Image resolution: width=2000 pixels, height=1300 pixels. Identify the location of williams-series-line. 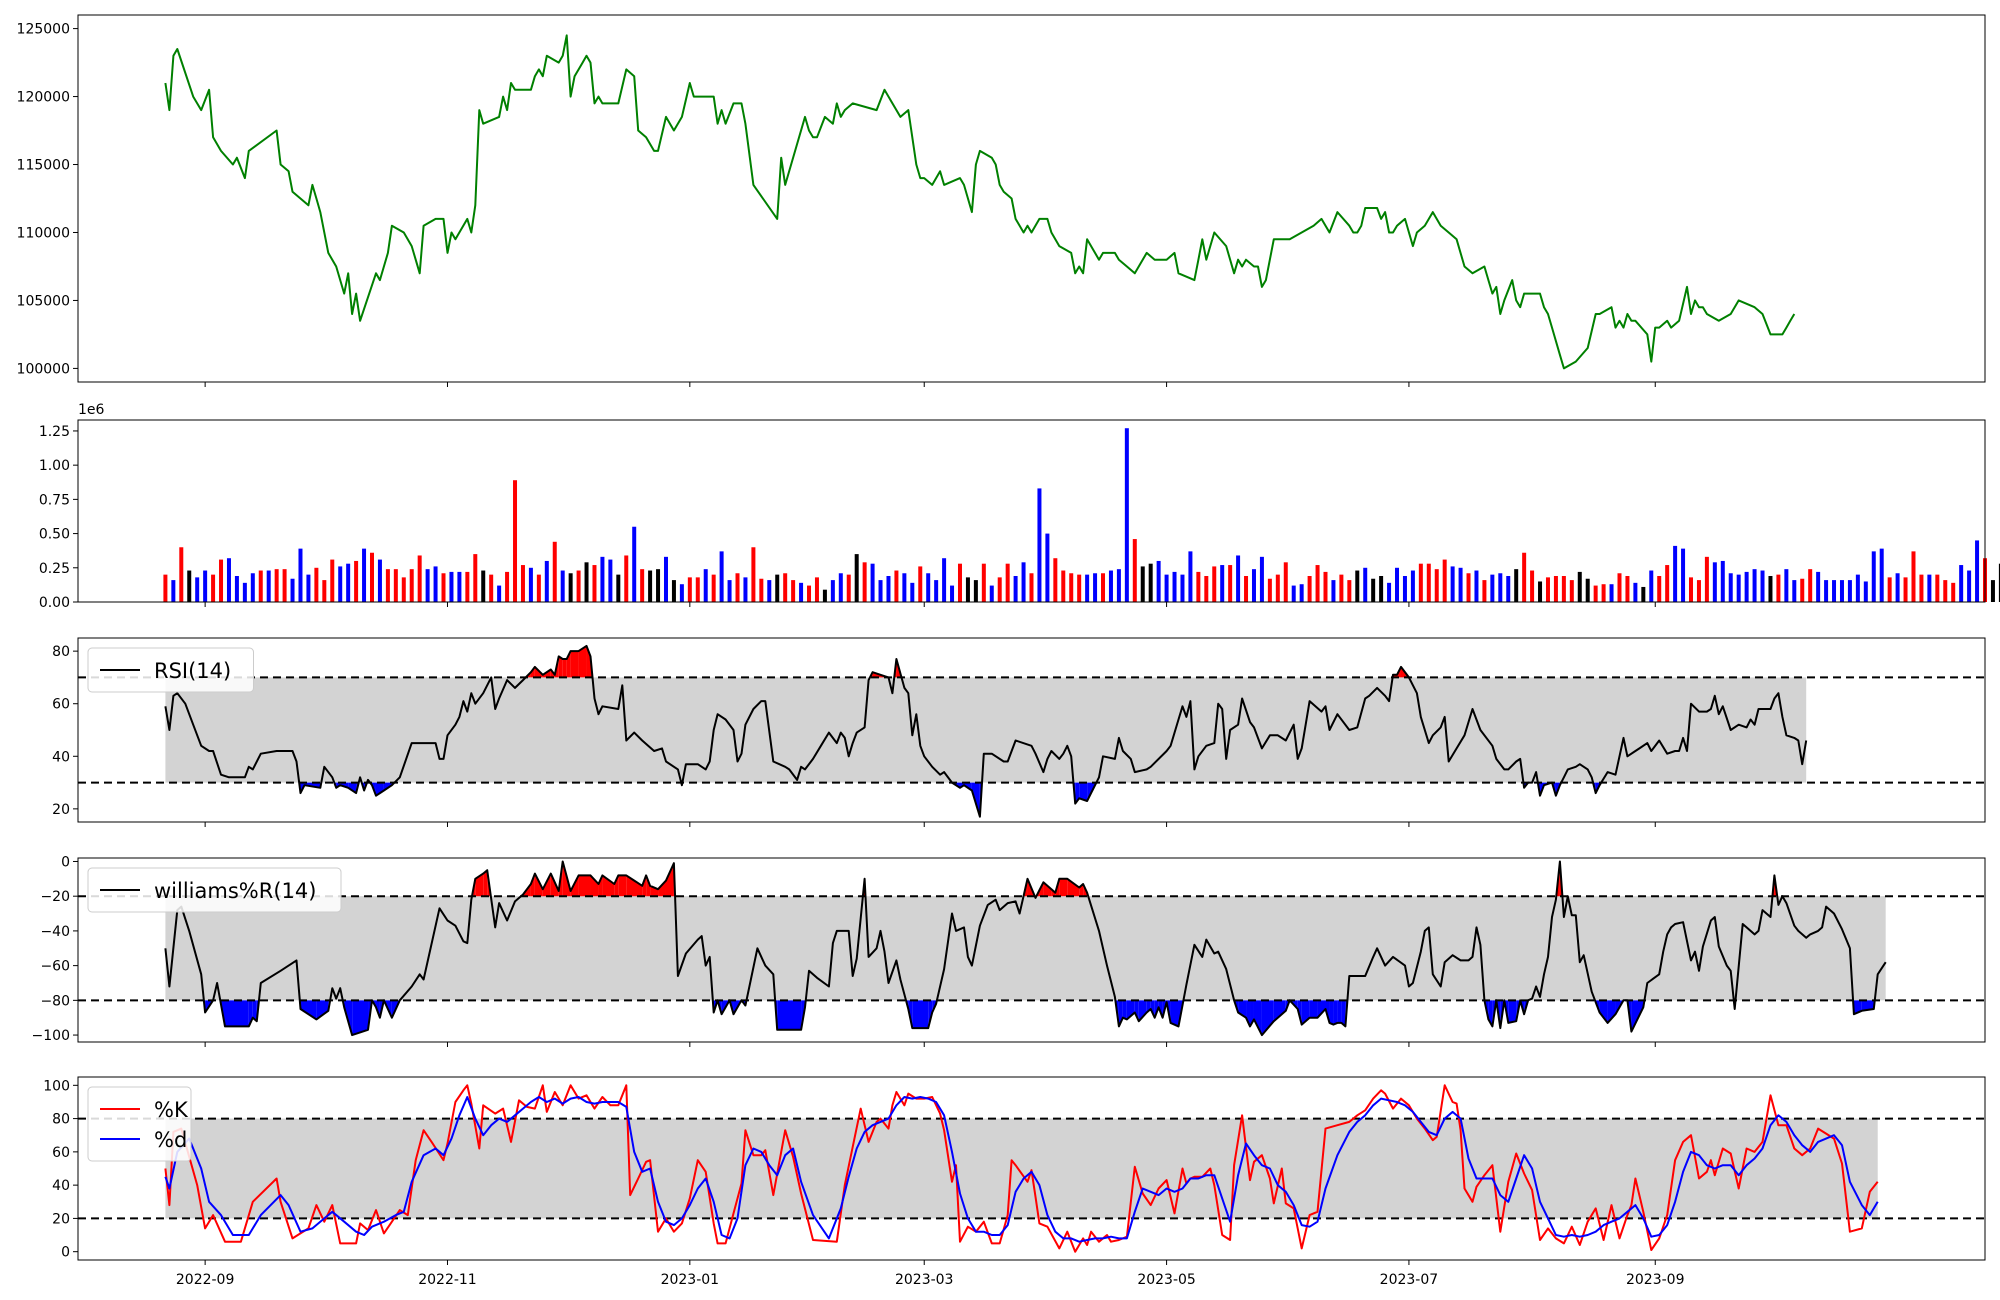
(1025, 948).